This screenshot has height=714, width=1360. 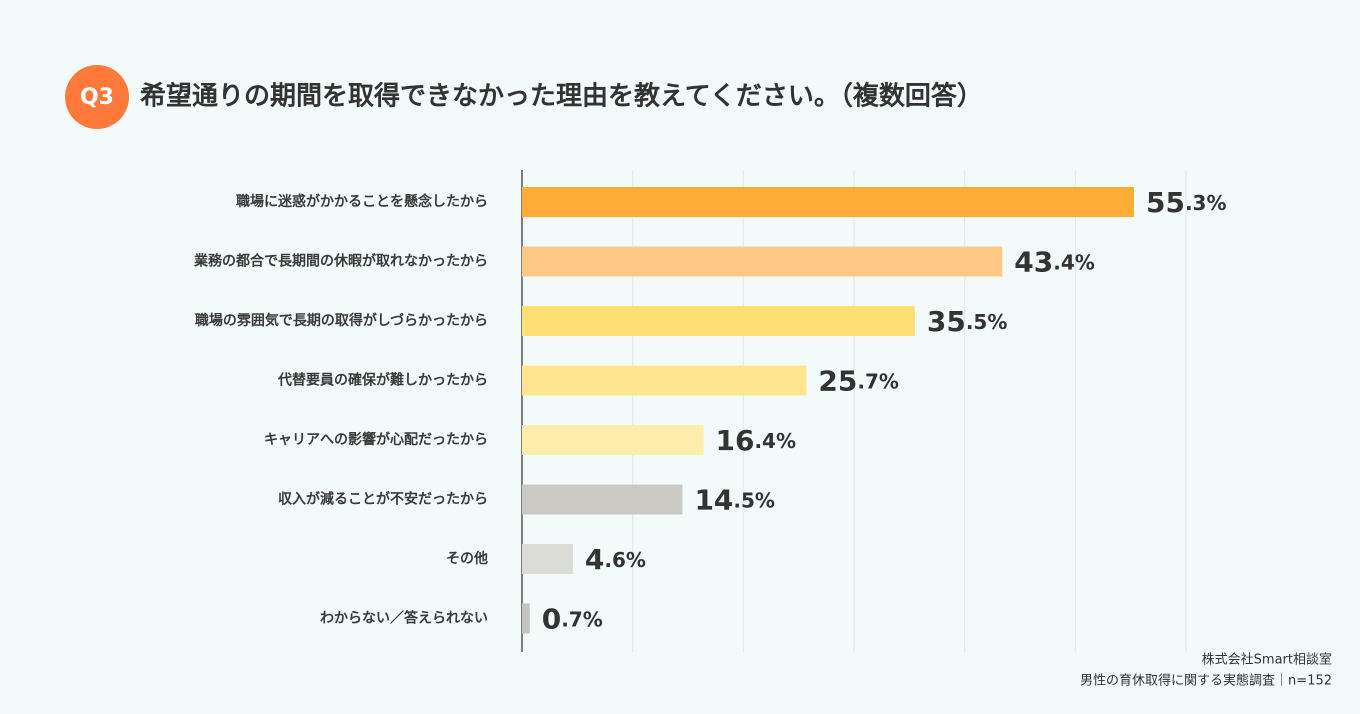 What do you see at coordinates (376, 439) in the screenshot?
I see `category-label: キャリアへの影響が心配だったから` at bounding box center [376, 439].